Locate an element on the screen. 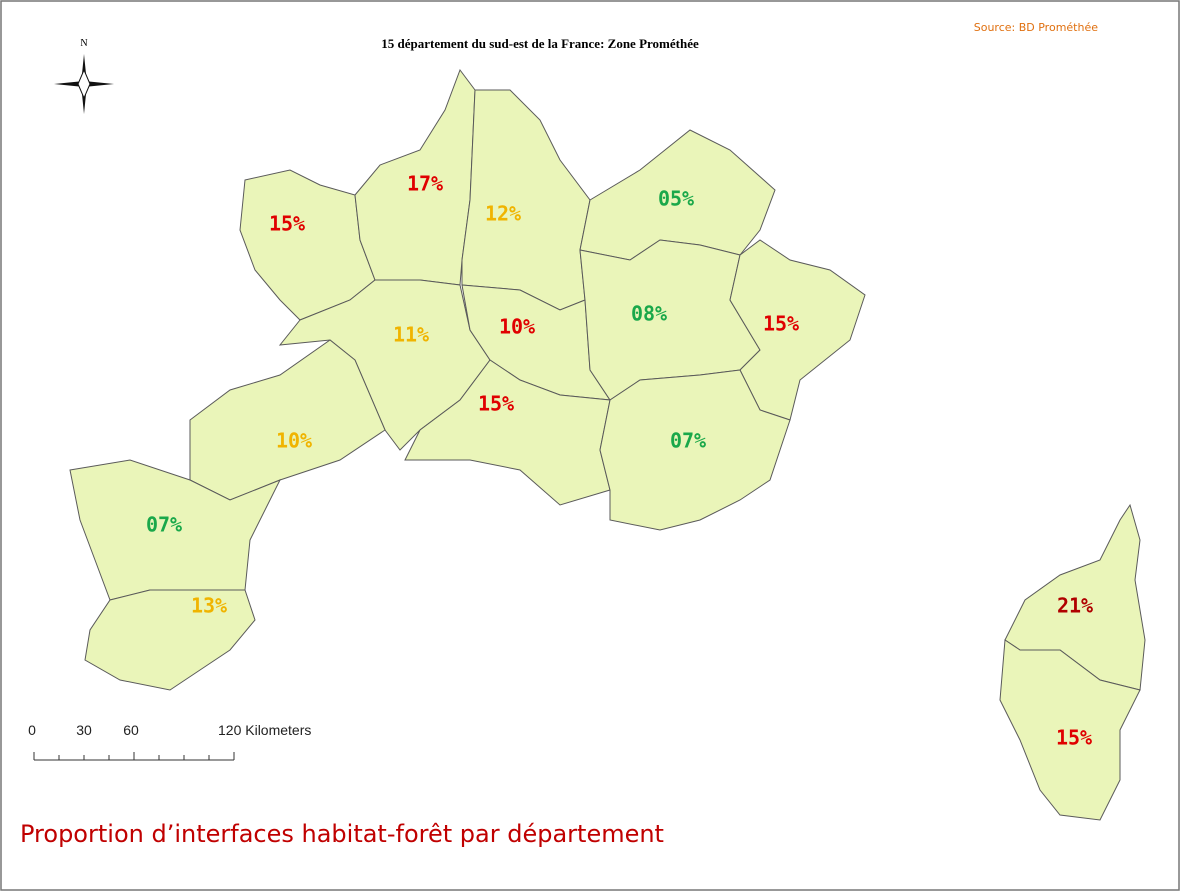 This screenshot has width=1181, height=892. bouches-du-rhone is located at coordinates (507, 432).